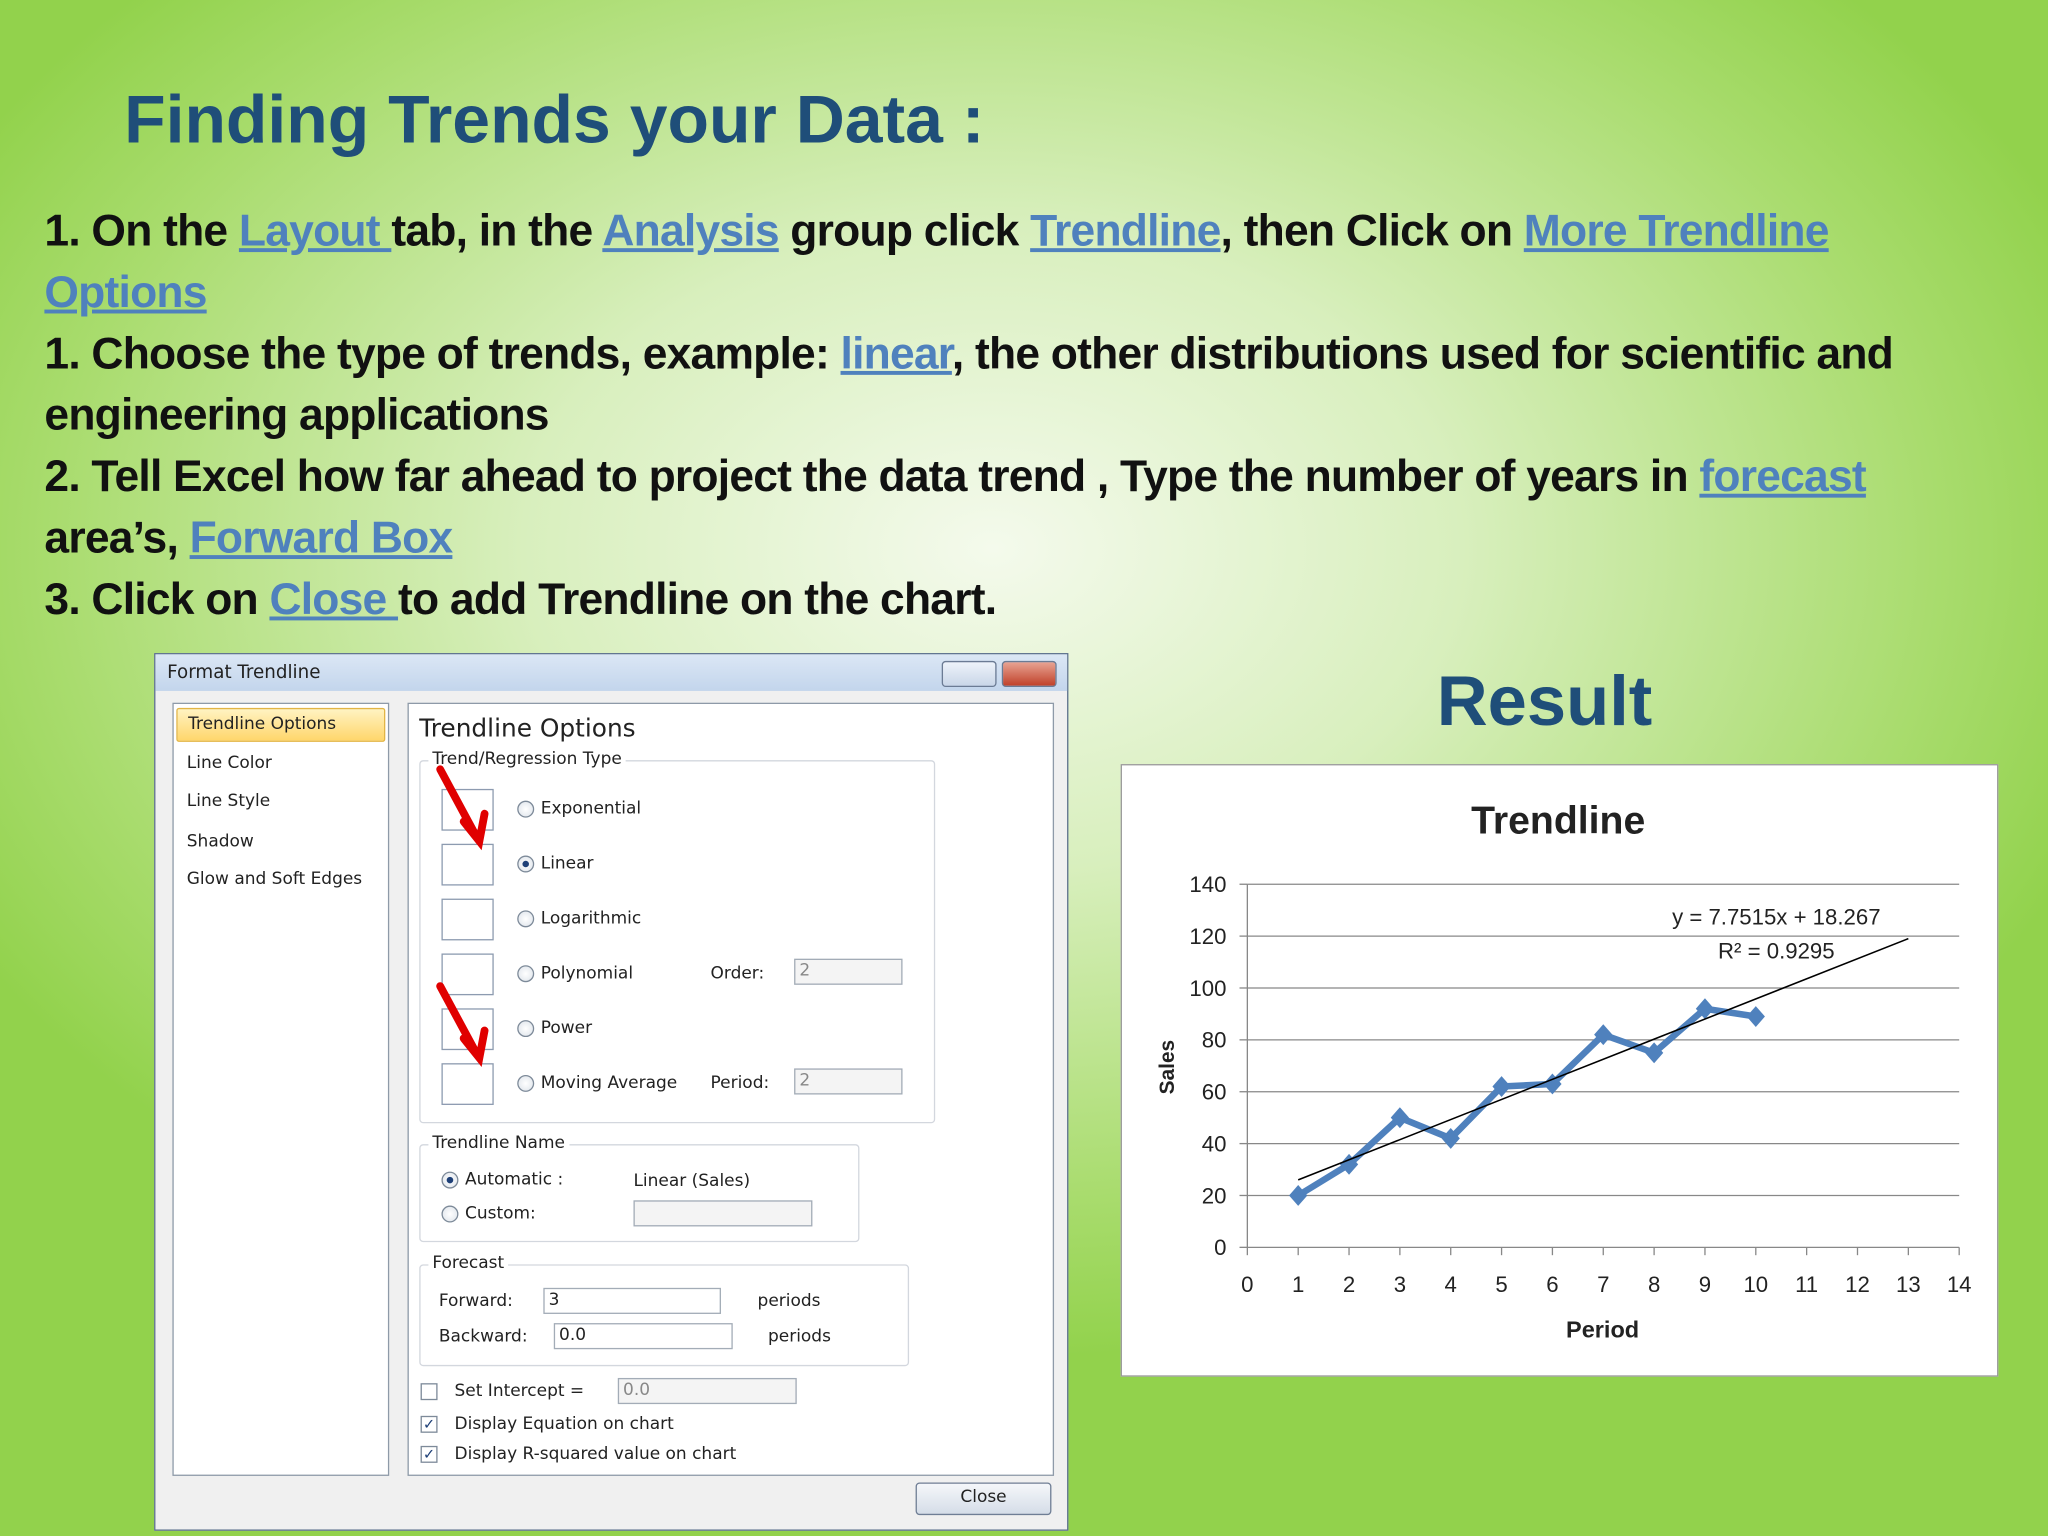 Image resolution: width=2048 pixels, height=1536 pixels. What do you see at coordinates (475, 1301) in the screenshot?
I see `forward-label: Forward:` at bounding box center [475, 1301].